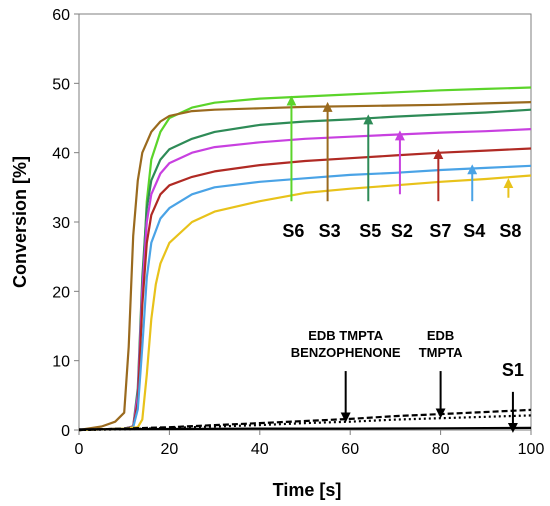  What do you see at coordinates (61, 154) in the screenshot?
I see `y-tick-label: 40` at bounding box center [61, 154].